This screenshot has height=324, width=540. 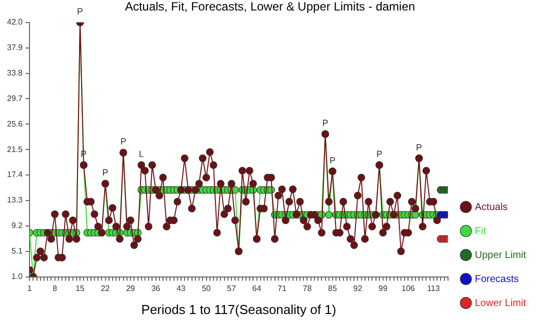 I want to click on y-tick-label: 17.4, so click(x=15, y=175).